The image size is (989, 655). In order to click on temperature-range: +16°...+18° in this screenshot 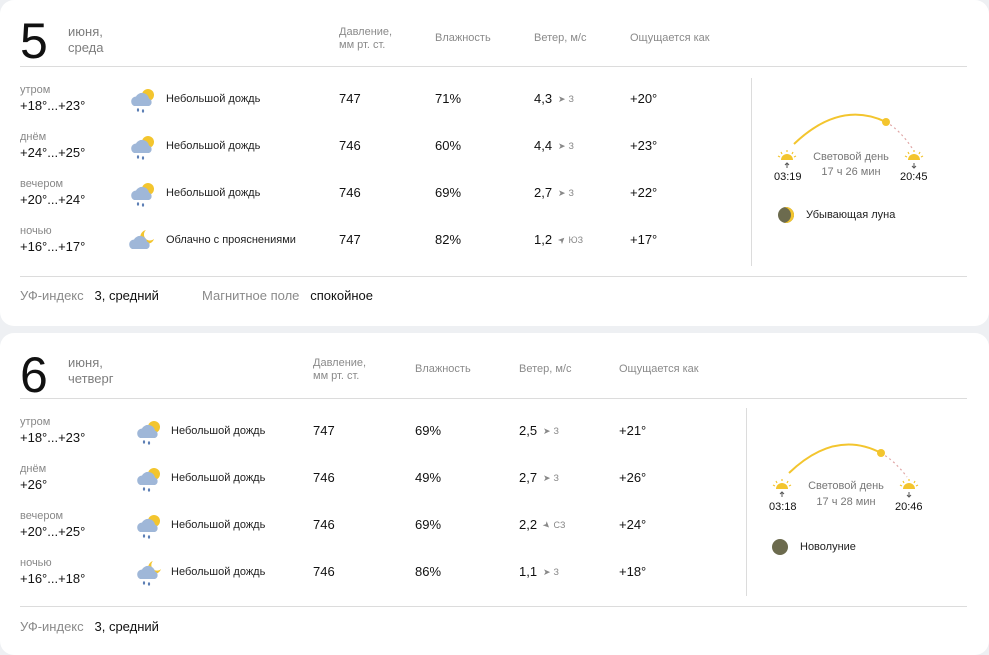, I will do `click(53, 578)`.